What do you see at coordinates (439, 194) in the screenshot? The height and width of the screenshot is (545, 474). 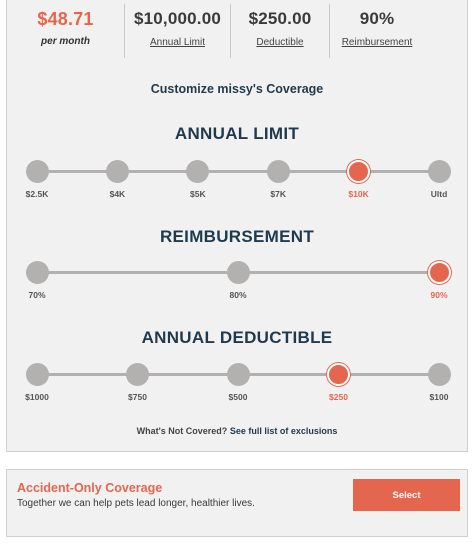 I see `slider-stop-label: Ultd` at bounding box center [439, 194].